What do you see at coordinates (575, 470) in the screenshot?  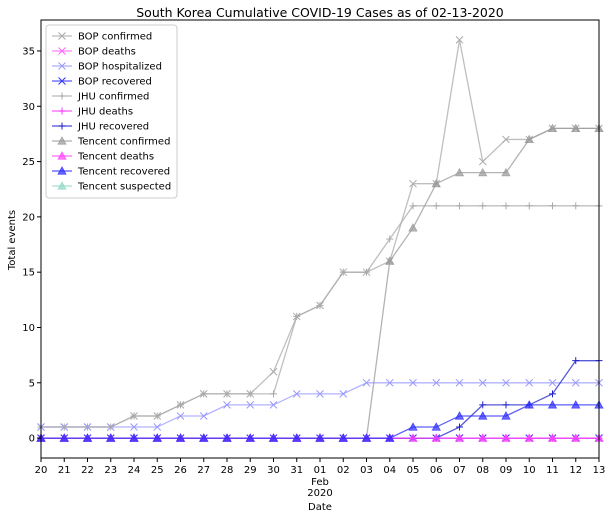 I see `x-tick-label: 12` at bounding box center [575, 470].